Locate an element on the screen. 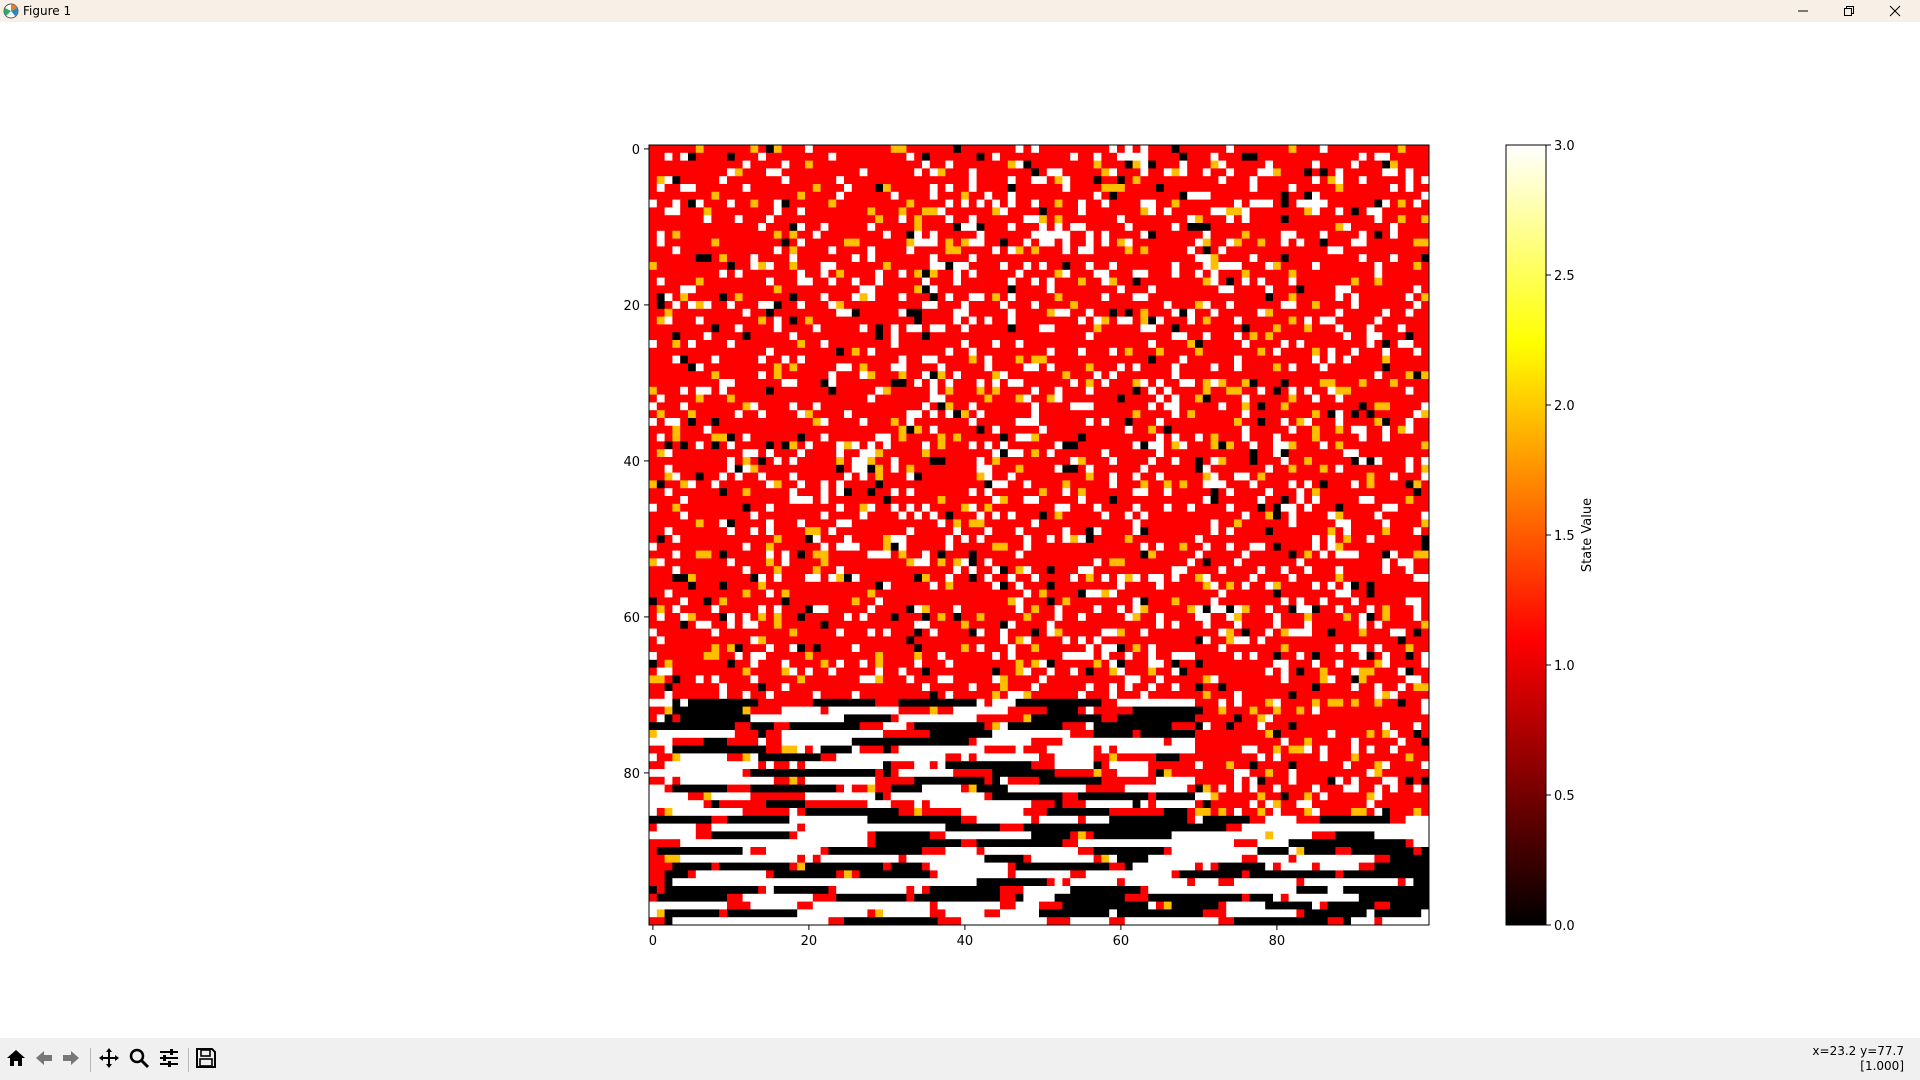  home-button is located at coordinates (16, 1060).